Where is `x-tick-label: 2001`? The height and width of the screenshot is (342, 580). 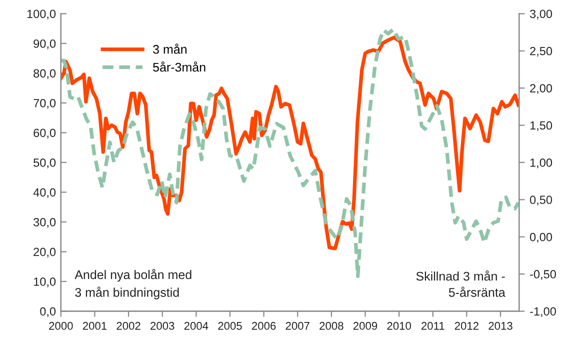
x-tick-label: 2001 is located at coordinates (94, 326).